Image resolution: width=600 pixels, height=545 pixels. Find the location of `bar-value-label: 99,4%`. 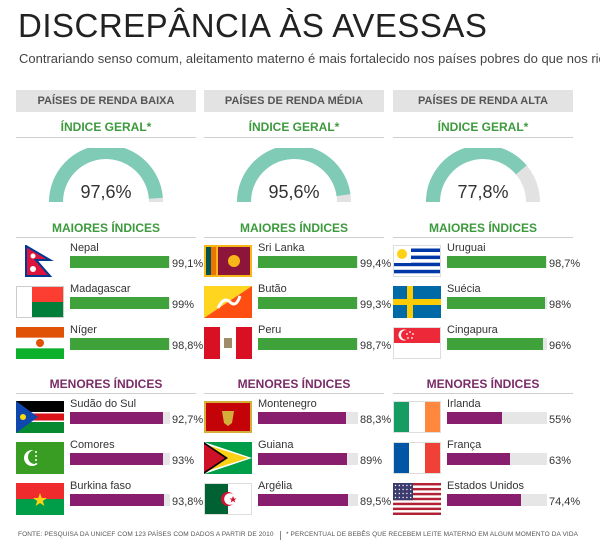

bar-value-label: 99,4% is located at coordinates (376, 264).